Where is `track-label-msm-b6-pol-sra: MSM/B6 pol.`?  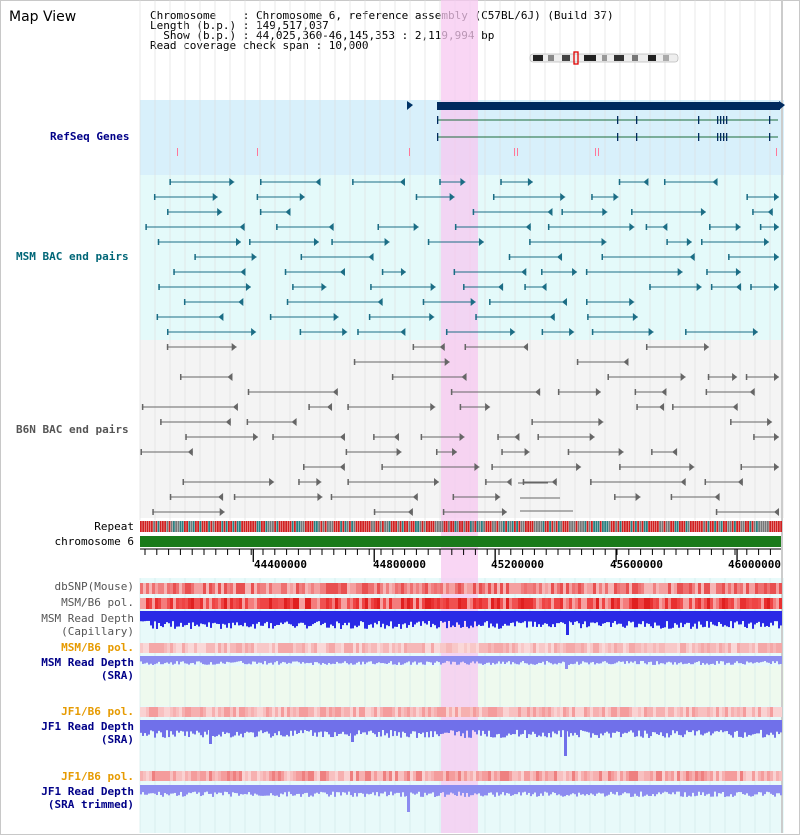 track-label-msm-b6-pol-sra: MSM/B6 pol. is located at coordinates (97, 647).